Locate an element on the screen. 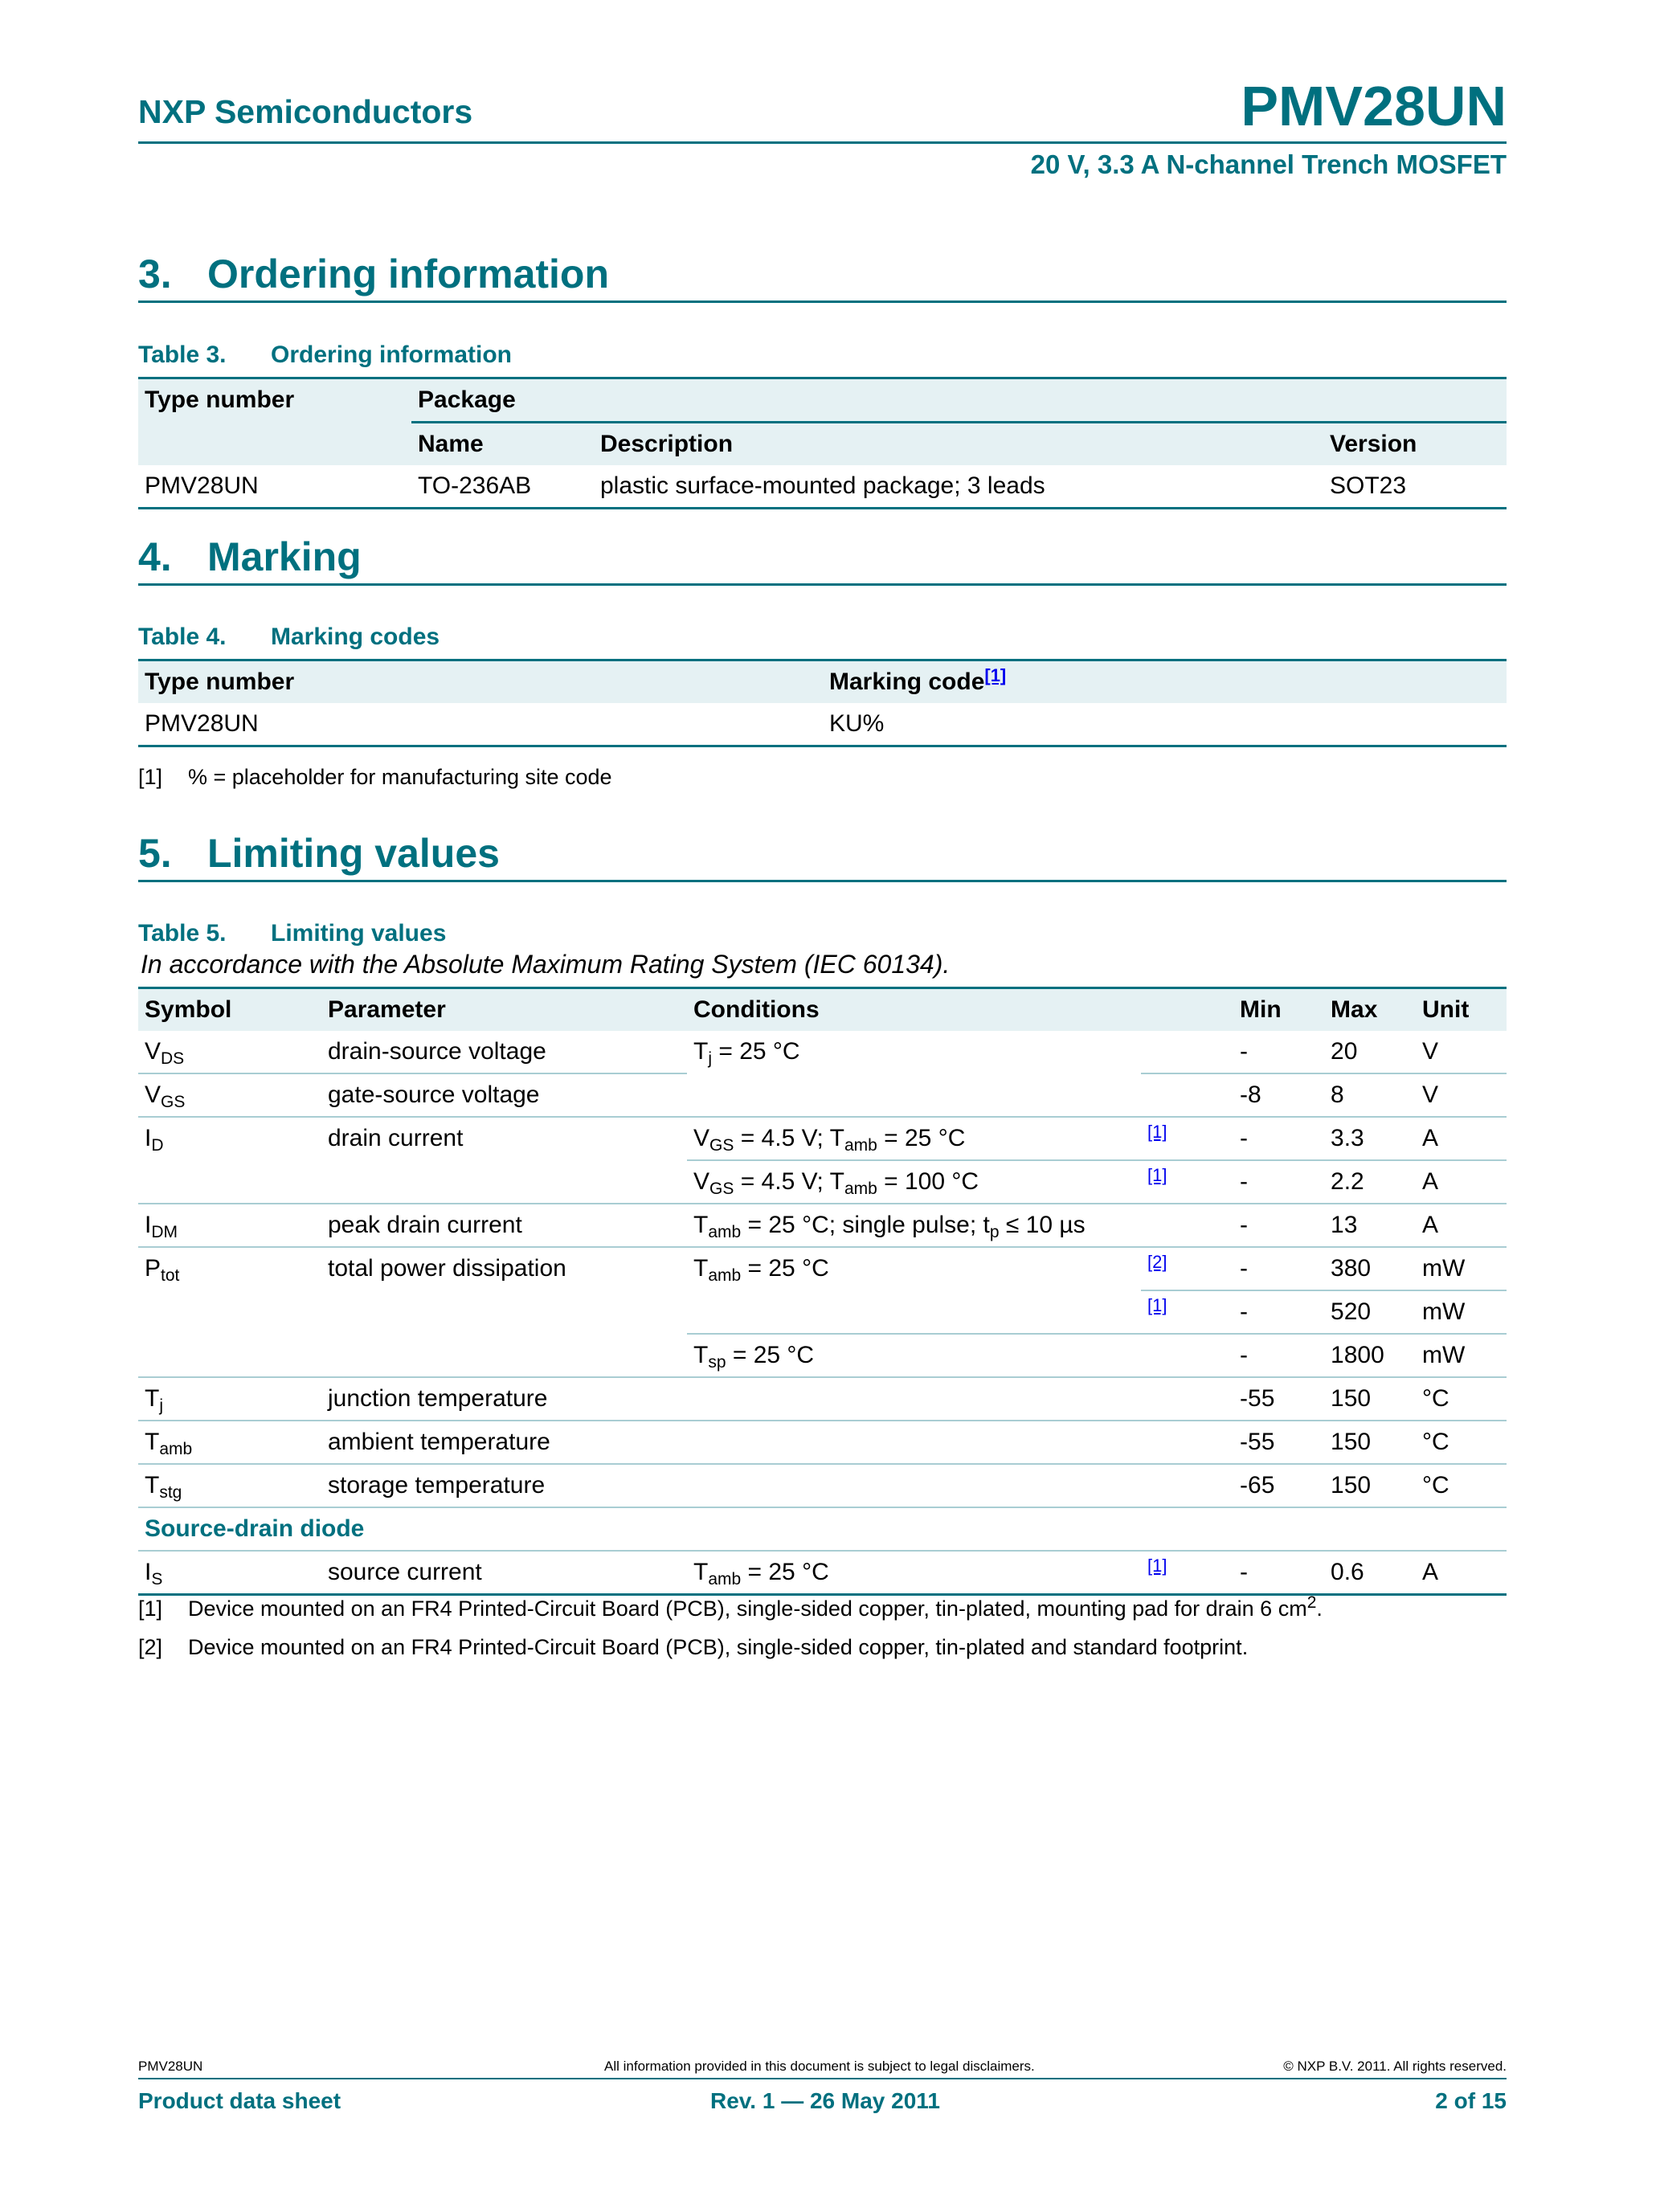  table-row: VDS drain-source voltage Tj = 25 °C -20 V is located at coordinates (822, 1075).